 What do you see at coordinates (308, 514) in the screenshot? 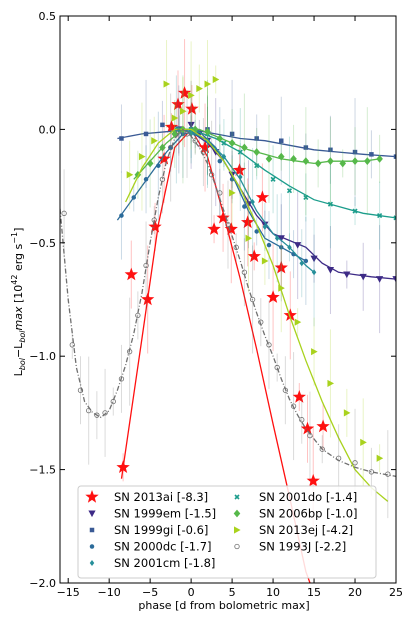
I see `legend-label: SN 2006bp [-1.0]` at bounding box center [308, 514].